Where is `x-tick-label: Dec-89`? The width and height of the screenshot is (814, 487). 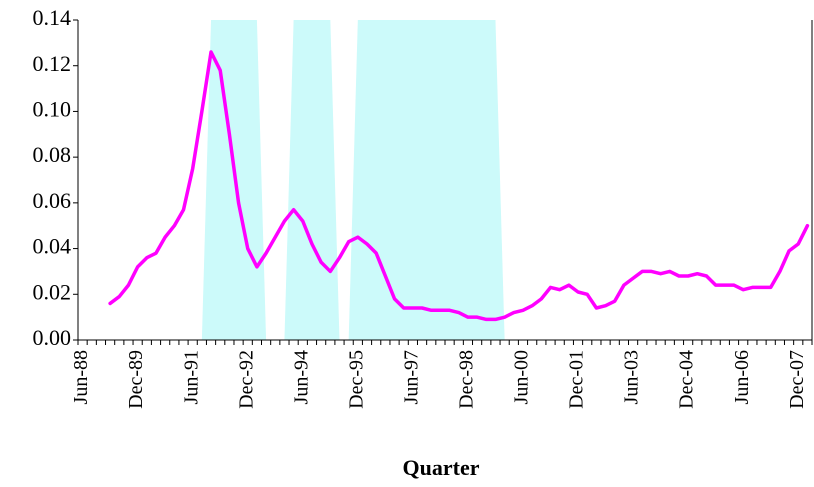 x-tick-label: Dec-89 is located at coordinates (136, 379).